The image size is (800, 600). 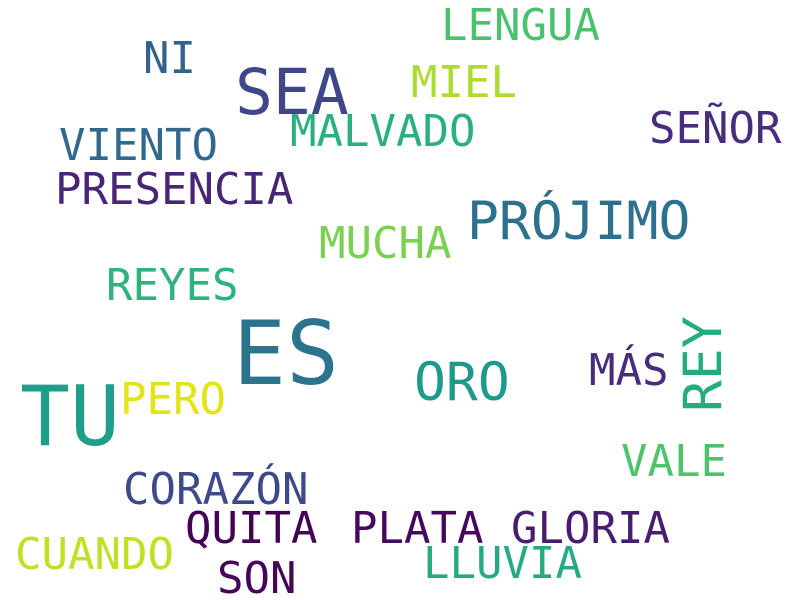 What do you see at coordinates (251, 528) in the screenshot?
I see `word-quita: QUITA` at bounding box center [251, 528].